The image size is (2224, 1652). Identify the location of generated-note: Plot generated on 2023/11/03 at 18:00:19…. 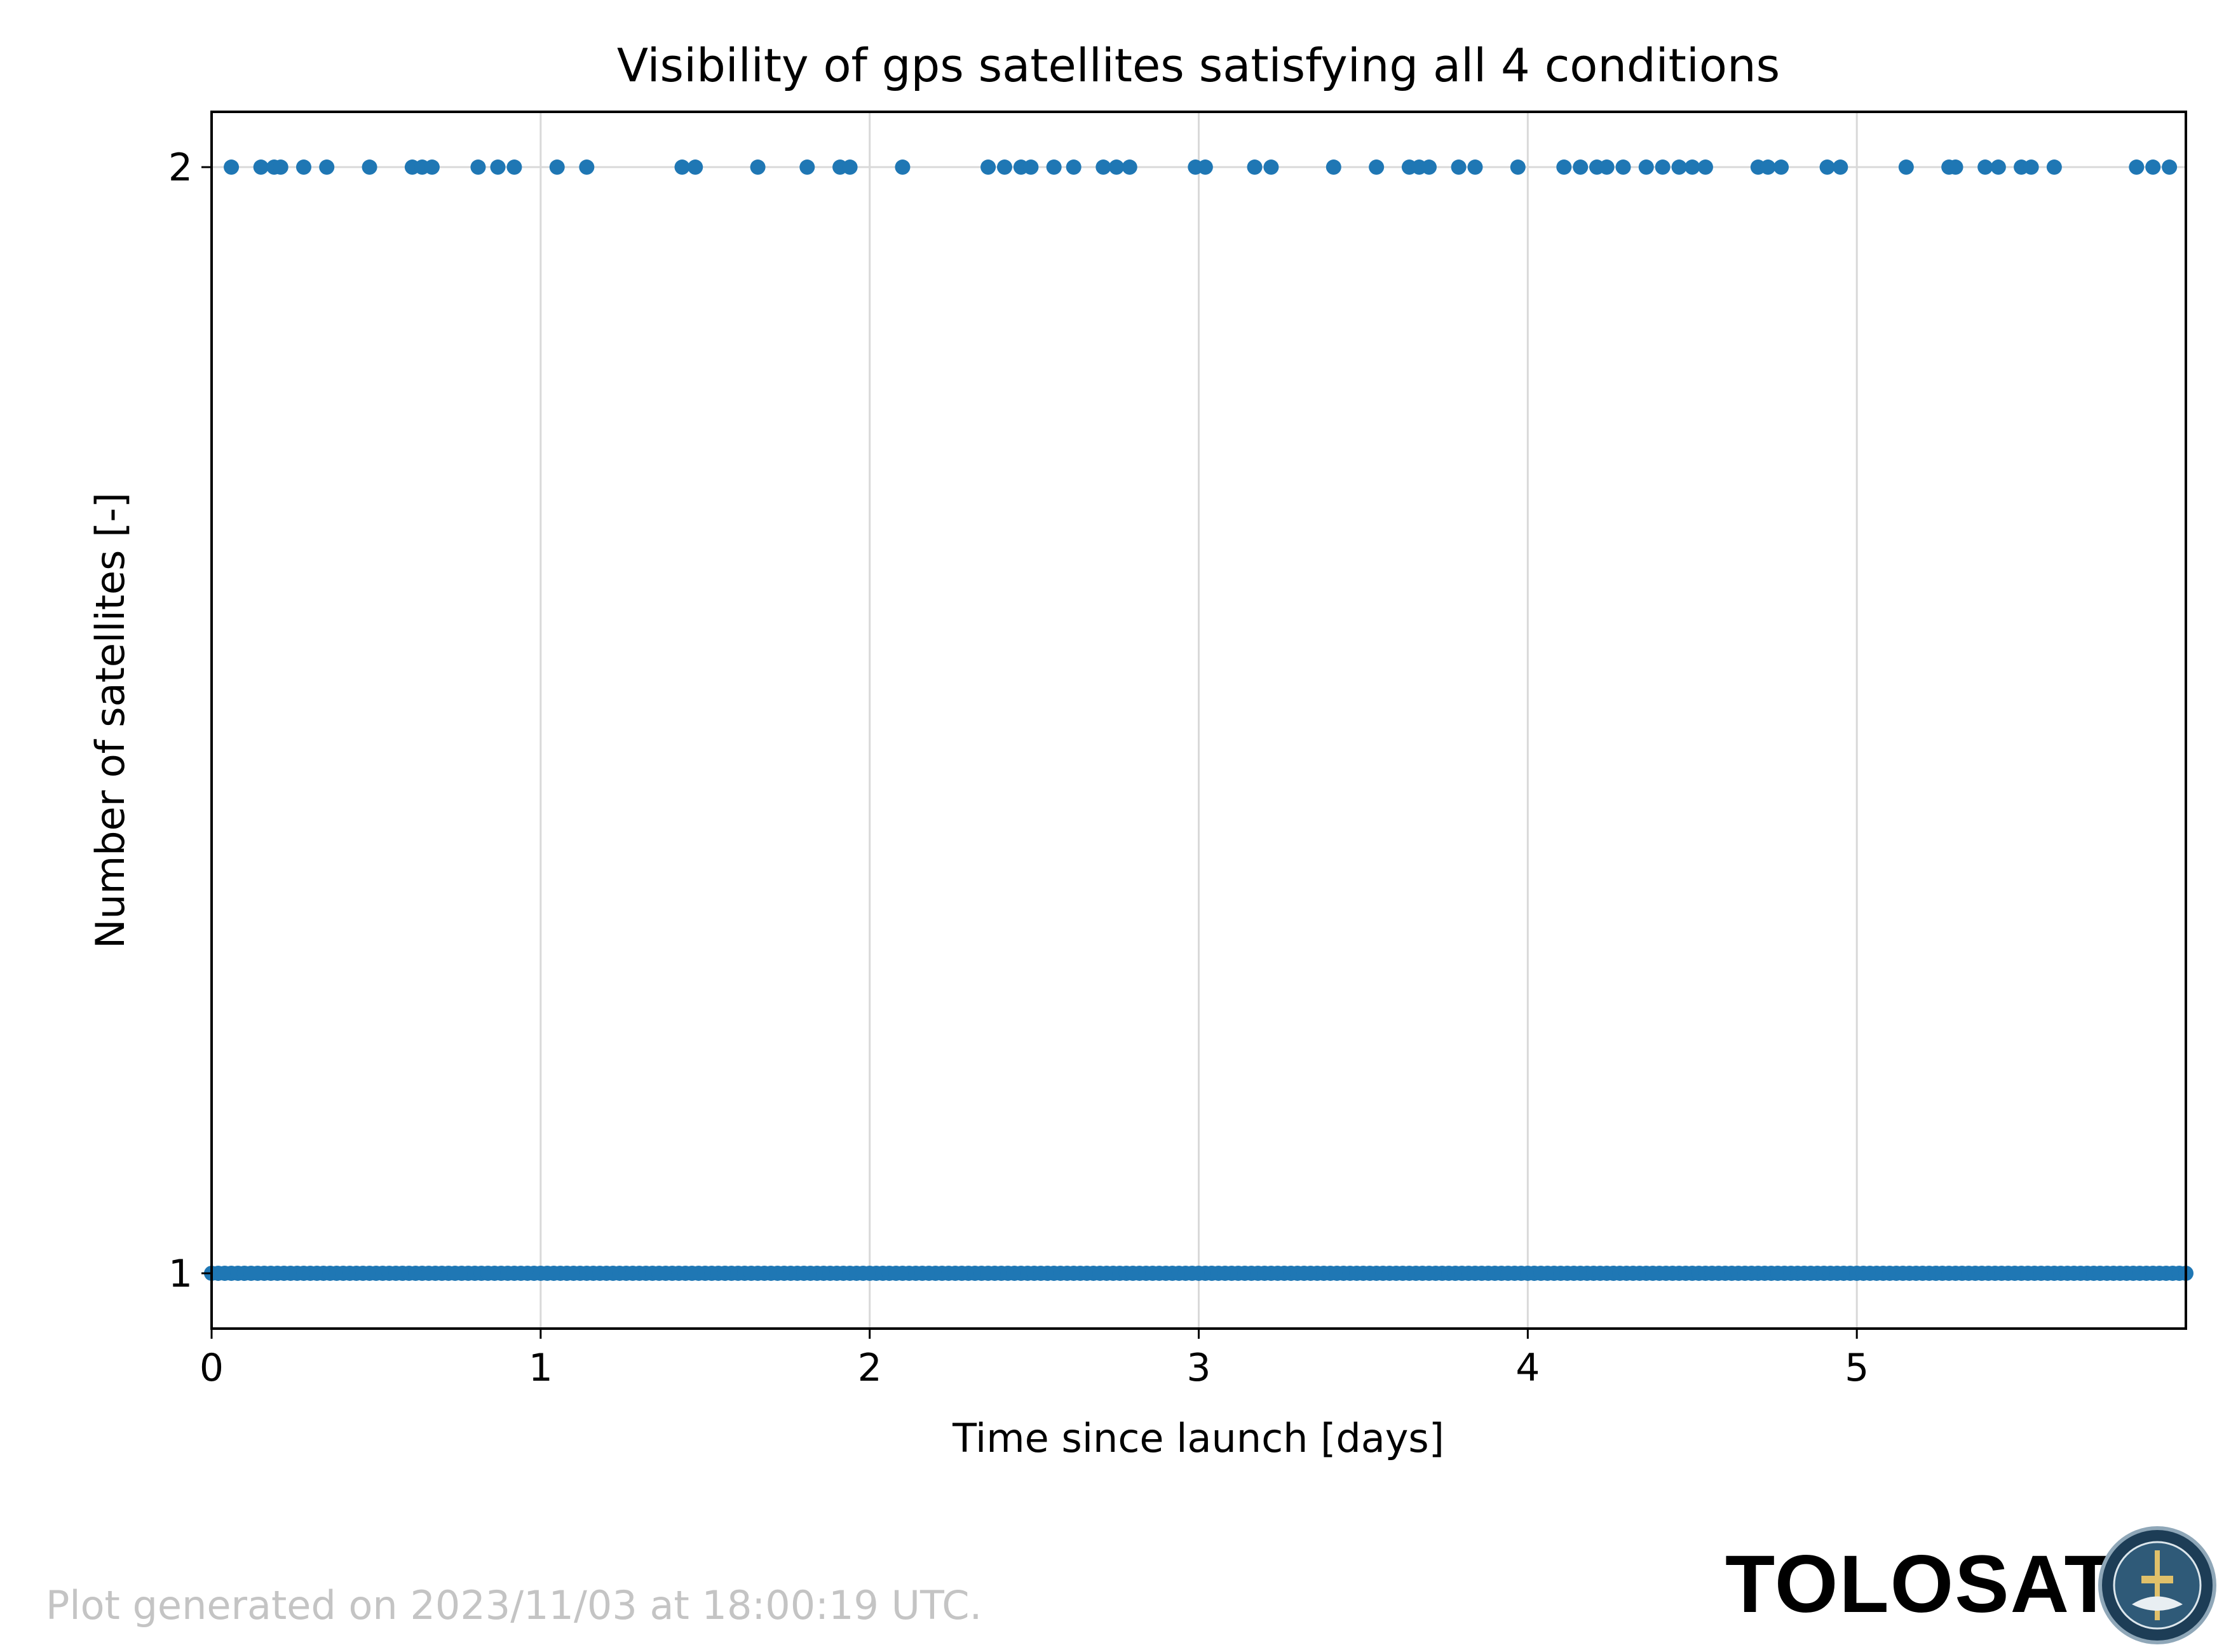
(514, 1605).